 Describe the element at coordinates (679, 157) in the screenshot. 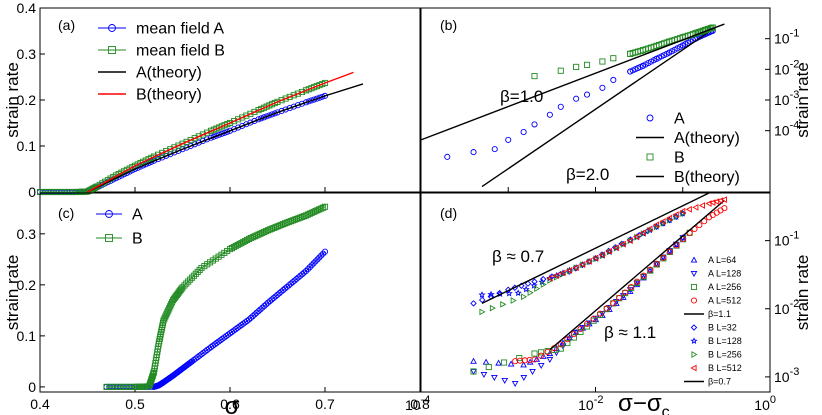

I see `legend-label-b: B` at that location.